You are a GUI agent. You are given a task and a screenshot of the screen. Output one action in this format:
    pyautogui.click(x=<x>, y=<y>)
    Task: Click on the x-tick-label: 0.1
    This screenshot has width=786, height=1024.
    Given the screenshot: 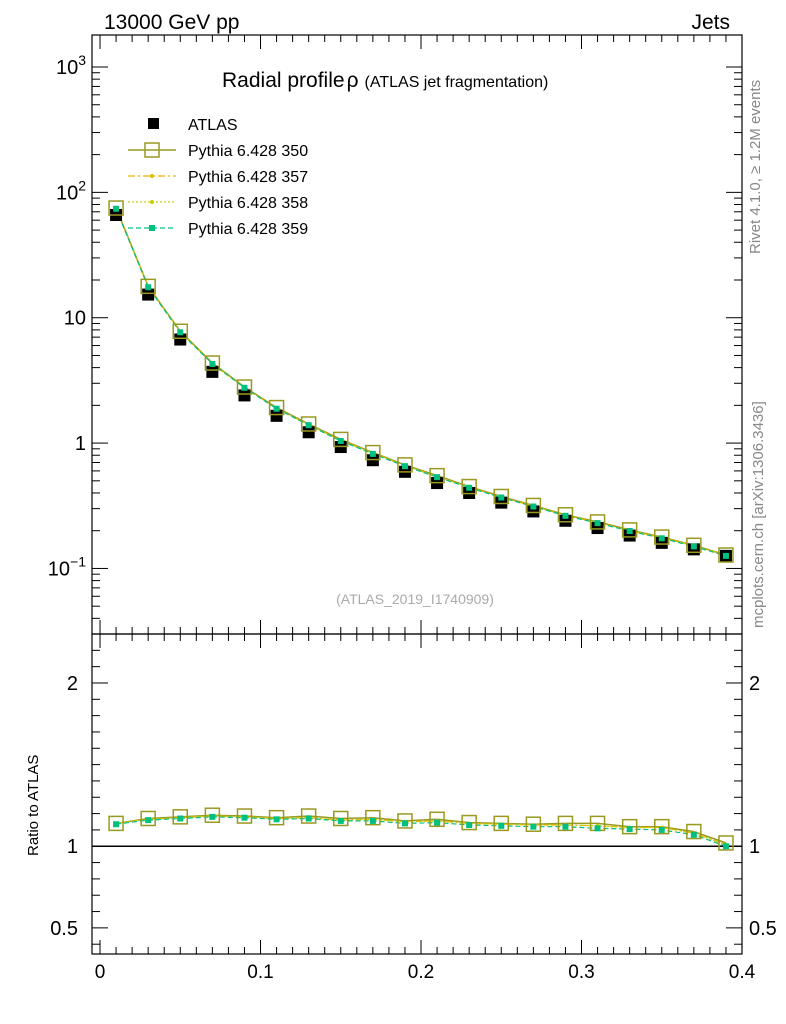 What is the action you would take?
    pyautogui.click(x=260, y=972)
    